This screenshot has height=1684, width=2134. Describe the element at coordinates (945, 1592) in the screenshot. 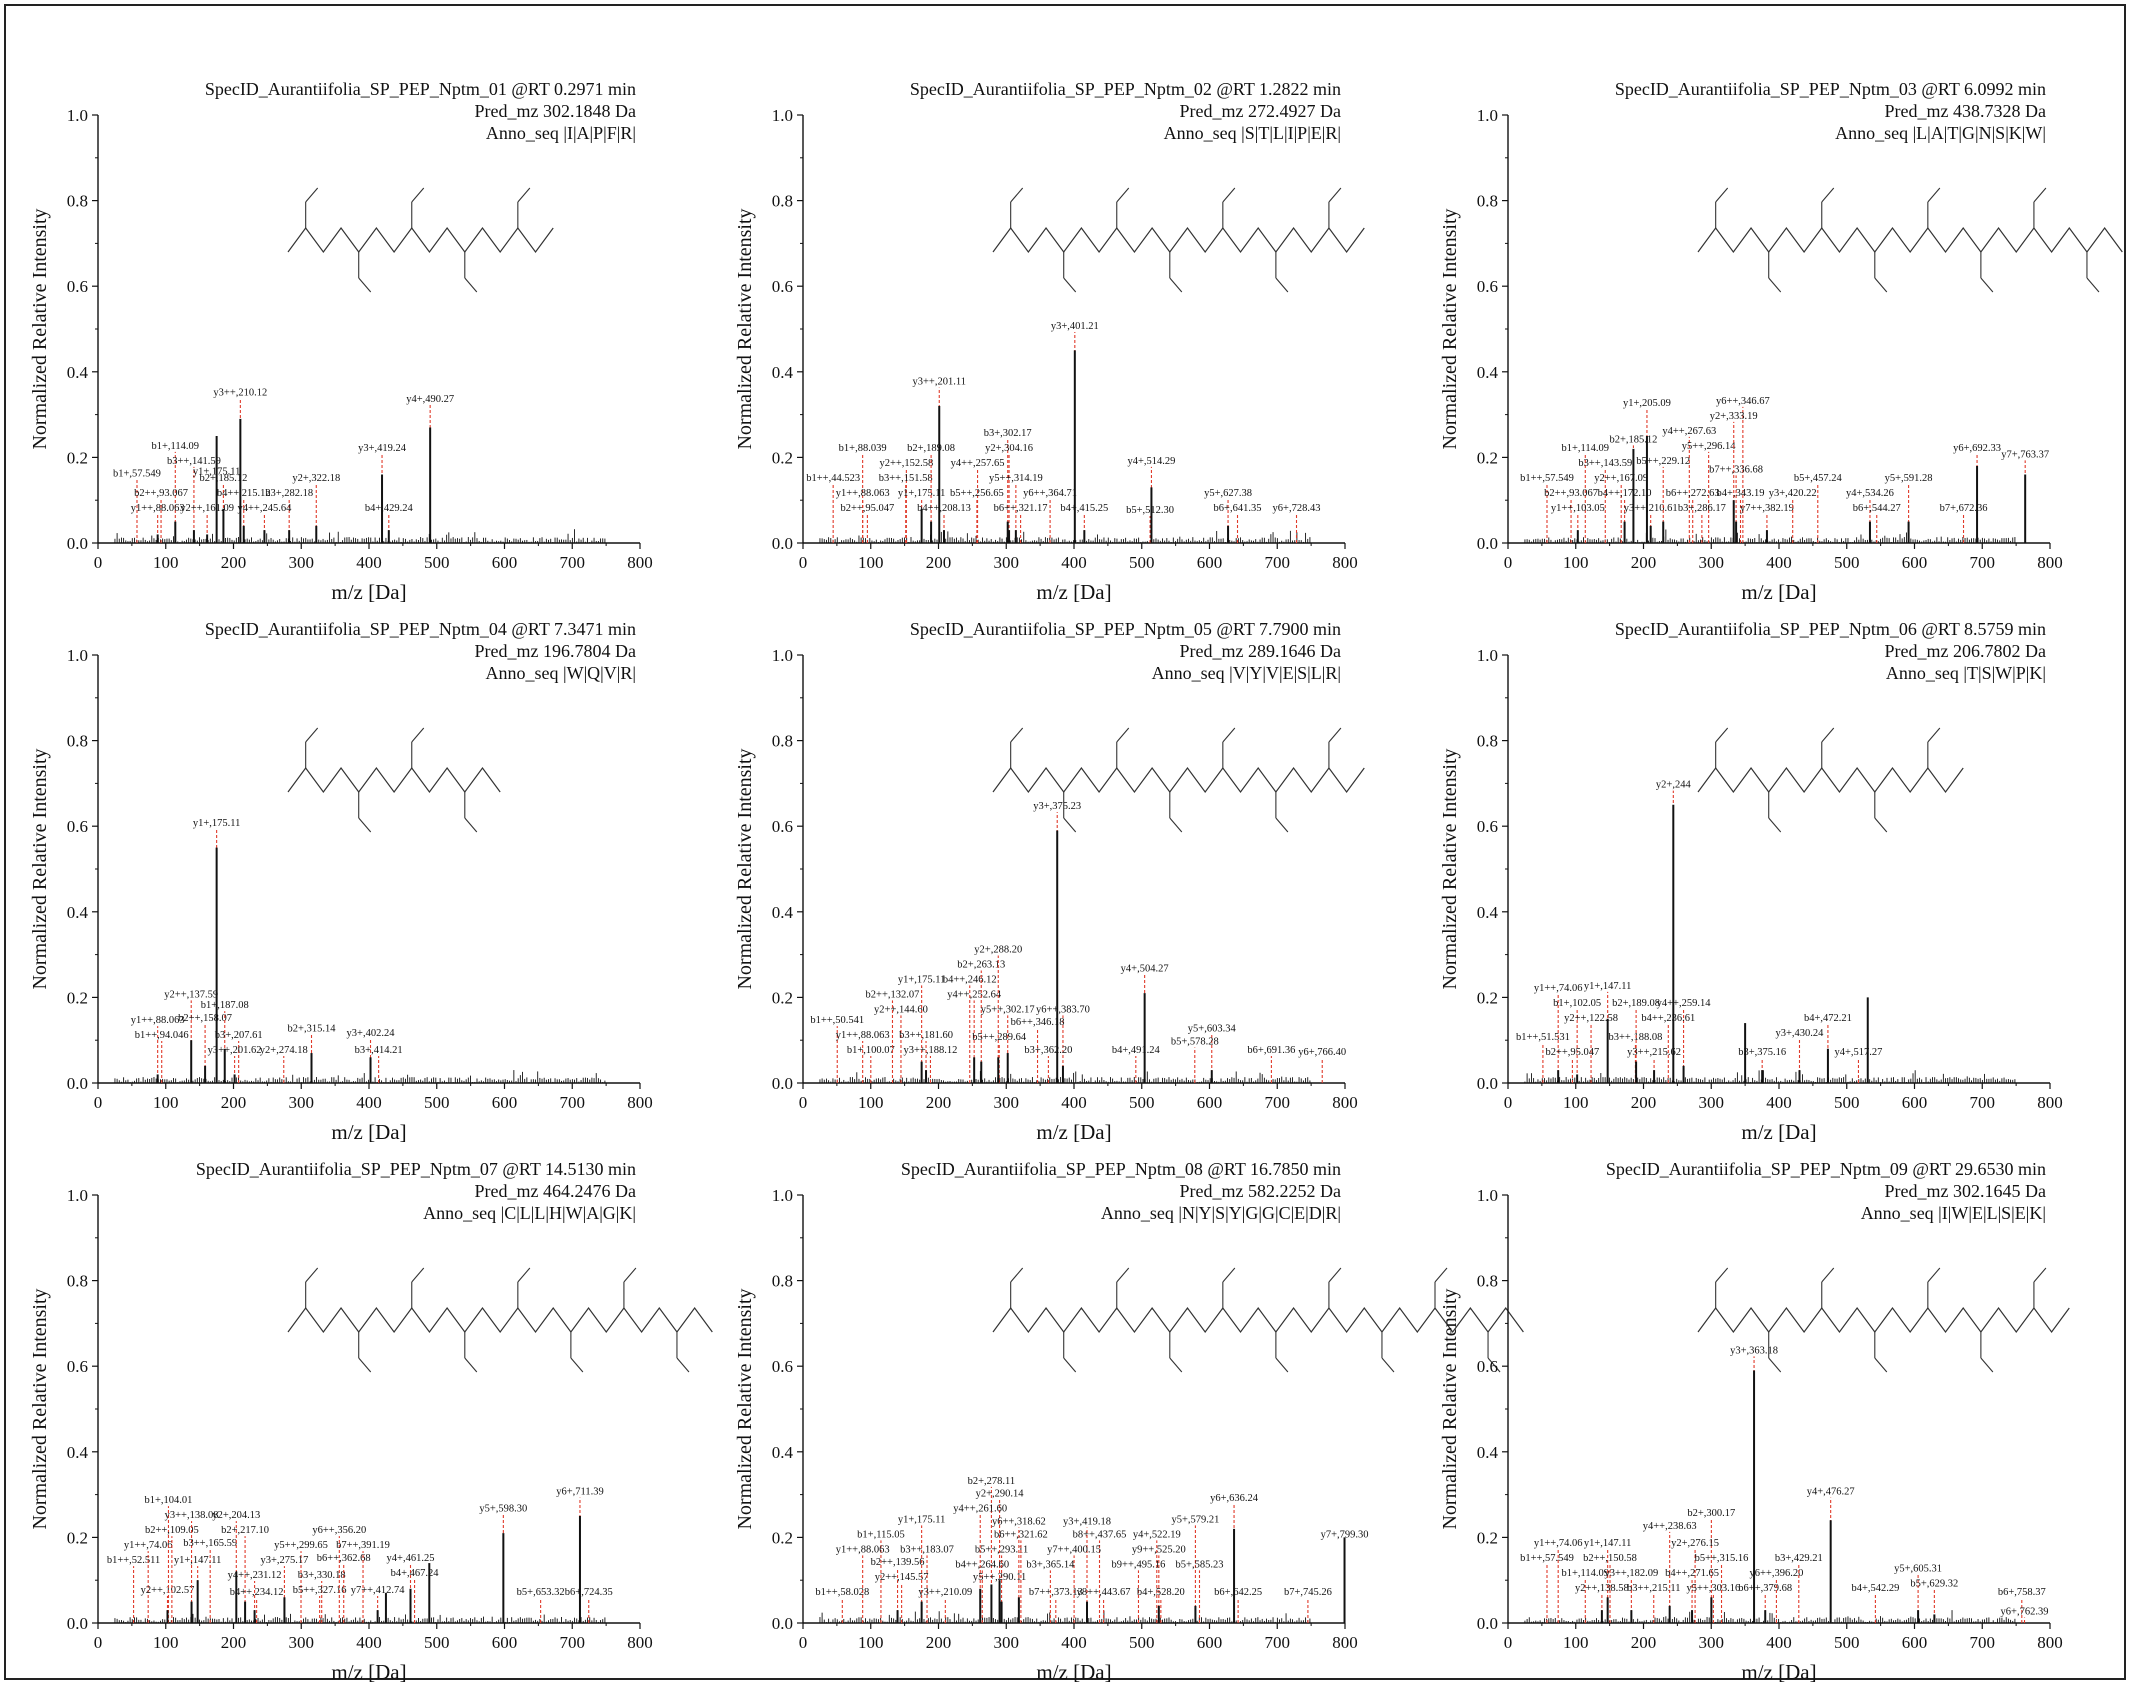

I see `fragment-annotation-label: y3++,210.09` at that location.